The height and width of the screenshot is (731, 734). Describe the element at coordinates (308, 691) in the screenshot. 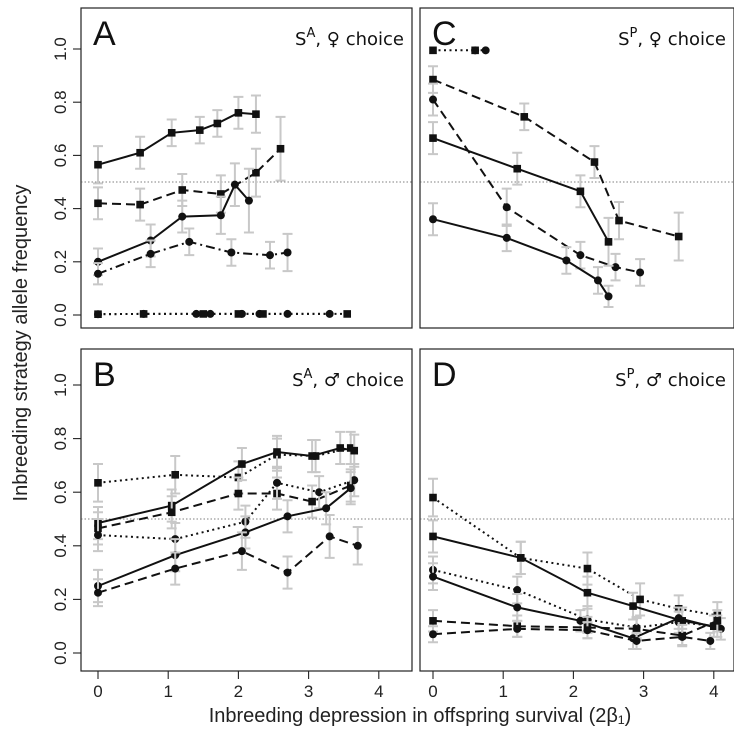

I see `x-tick-label: 3` at that location.